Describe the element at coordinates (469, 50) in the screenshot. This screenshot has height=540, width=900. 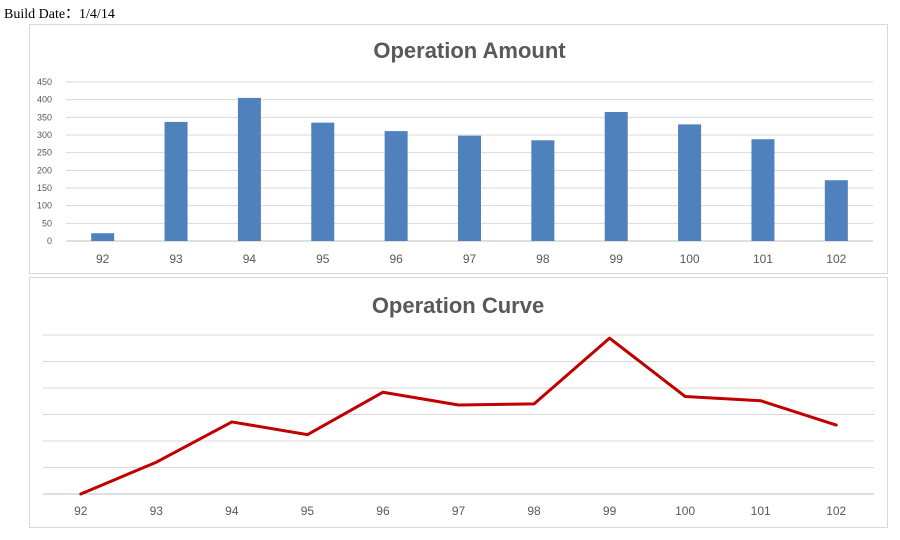
I see `chart-title: Operation Amount` at that location.